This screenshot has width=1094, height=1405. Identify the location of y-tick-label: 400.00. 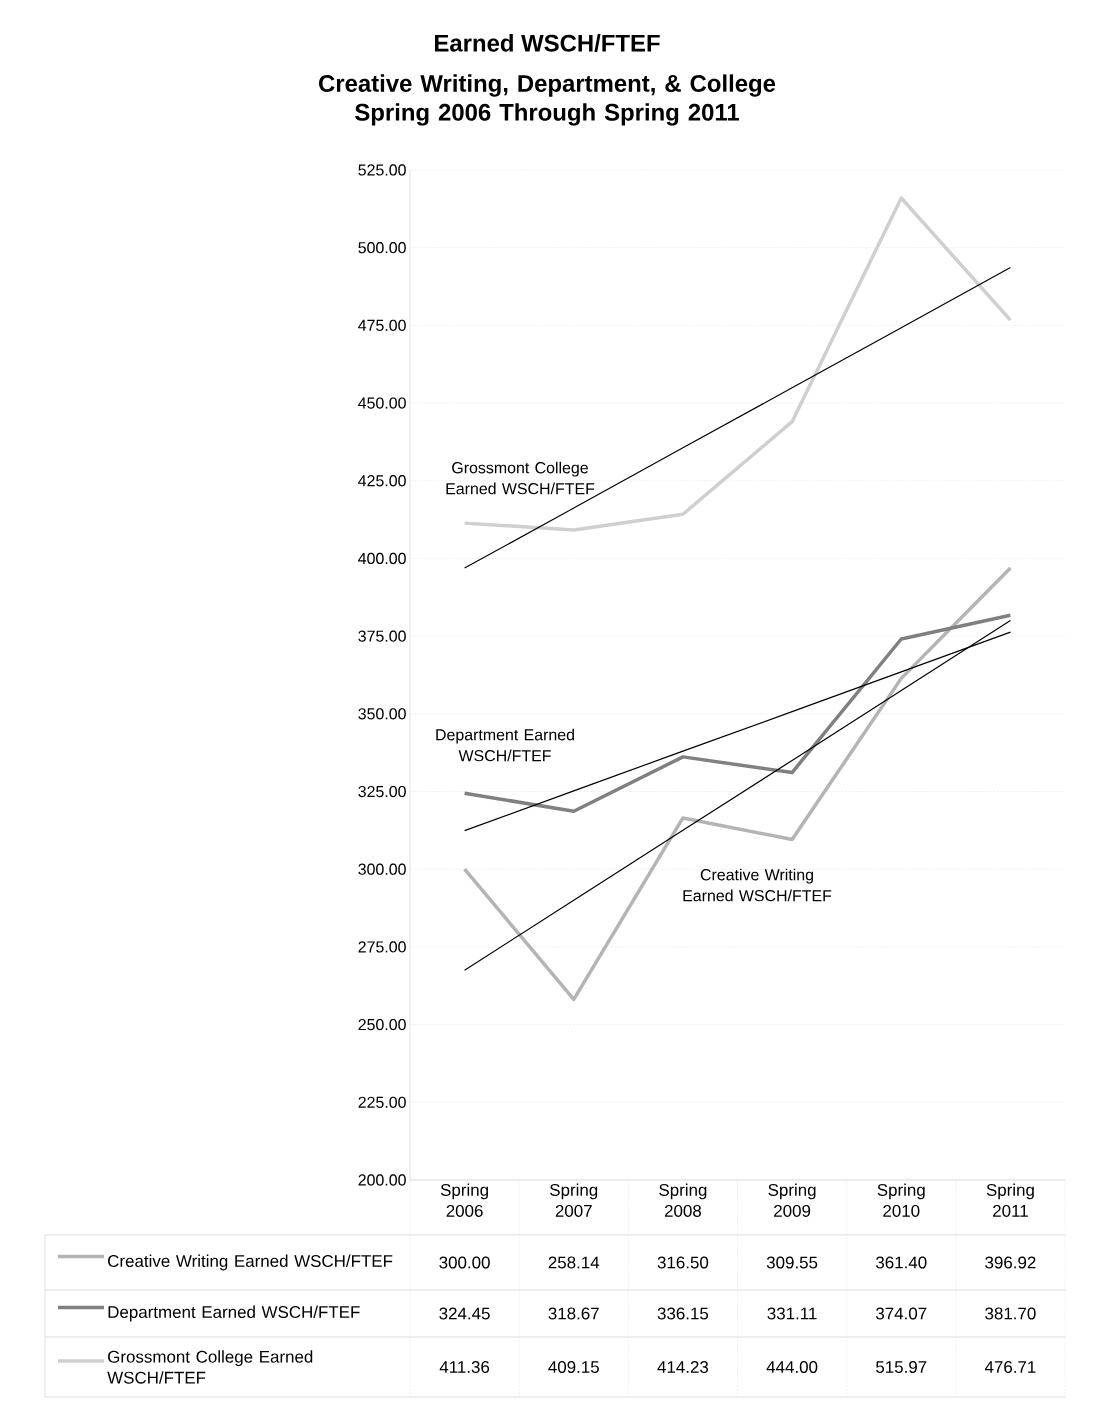
(382, 558).